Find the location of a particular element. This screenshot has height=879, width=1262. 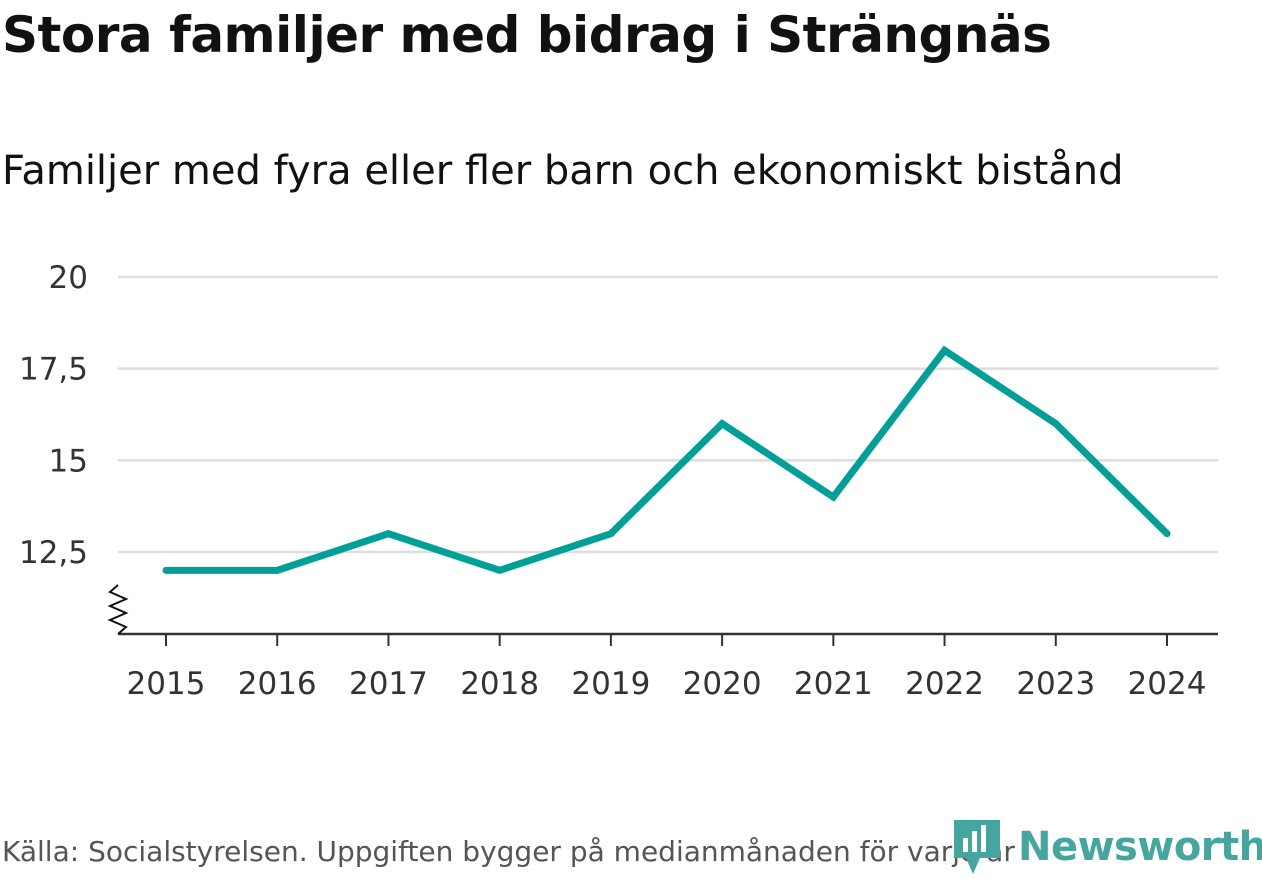

x-tick-label: 2018 is located at coordinates (499, 684).